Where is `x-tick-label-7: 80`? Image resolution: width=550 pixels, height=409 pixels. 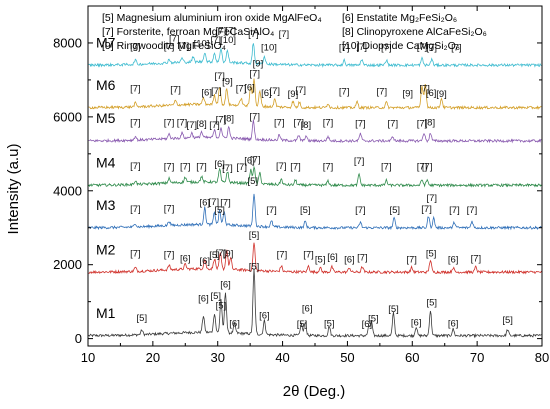
x-tick-label-7: 80 is located at coordinates (542, 357).